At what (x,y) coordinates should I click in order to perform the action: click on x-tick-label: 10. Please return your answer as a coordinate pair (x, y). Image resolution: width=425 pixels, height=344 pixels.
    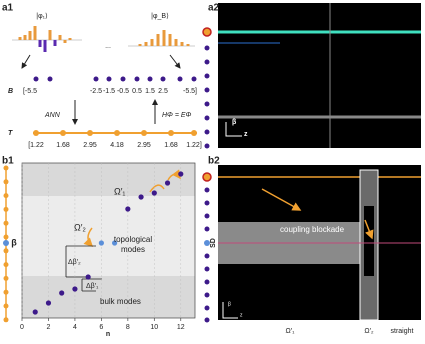
    Looking at the image, I should click on (154, 327).